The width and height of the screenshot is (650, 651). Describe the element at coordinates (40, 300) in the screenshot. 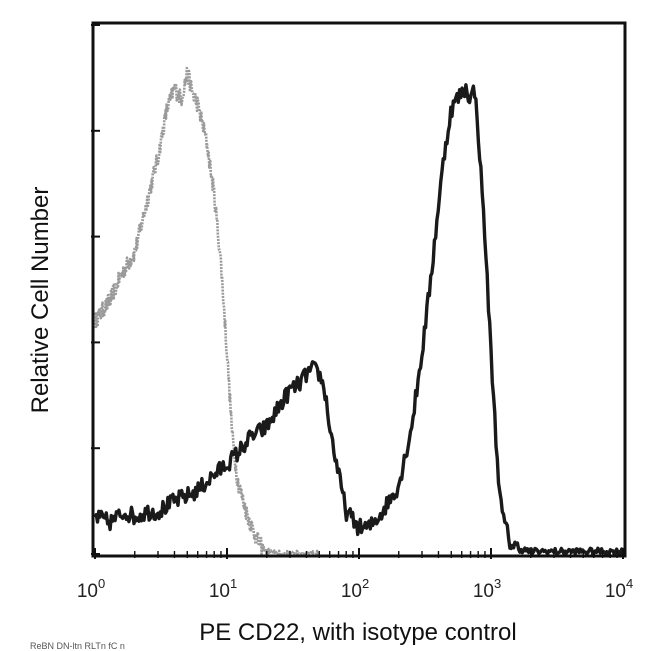

I see `y-axis-label: Relative Cell Number` at that location.